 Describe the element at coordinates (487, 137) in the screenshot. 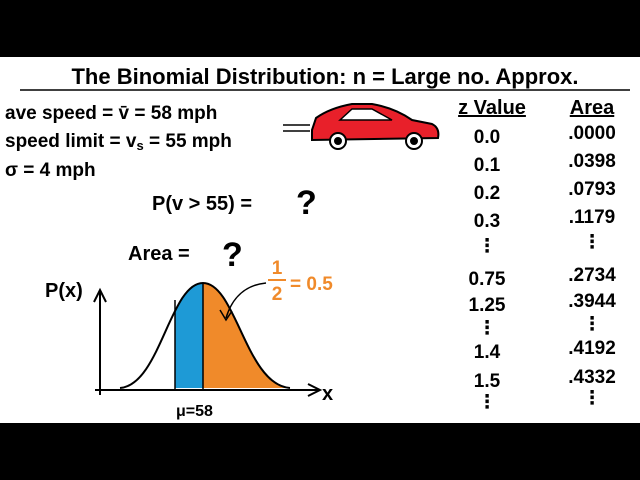

I see `table-cell: 0.0` at that location.